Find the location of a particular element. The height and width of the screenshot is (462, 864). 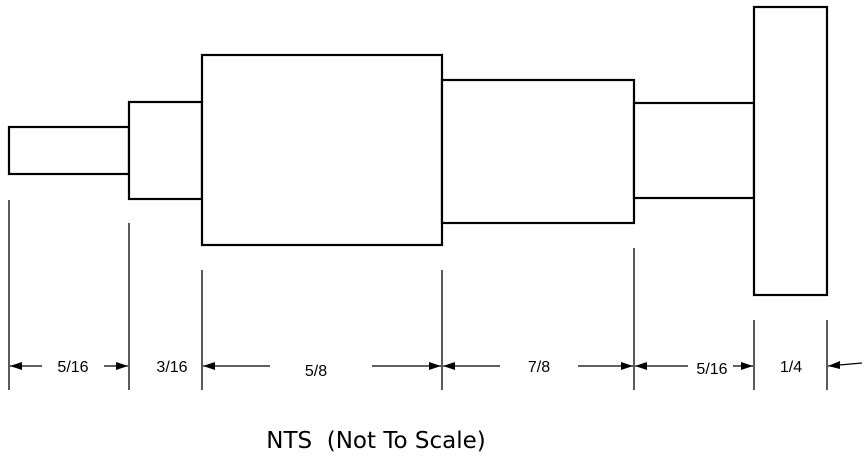

dimension-label-2: 3/16 is located at coordinates (171, 367).